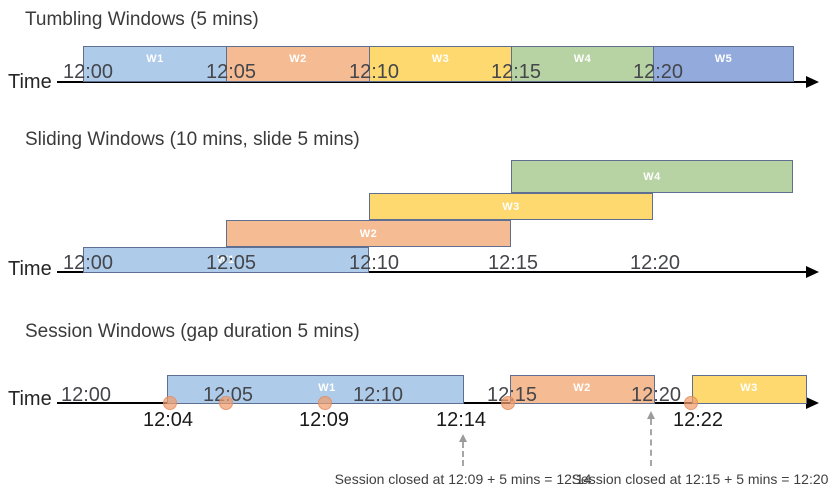 This screenshot has width=829, height=498. I want to click on sliding-time-axis-label: Time, so click(30, 269).